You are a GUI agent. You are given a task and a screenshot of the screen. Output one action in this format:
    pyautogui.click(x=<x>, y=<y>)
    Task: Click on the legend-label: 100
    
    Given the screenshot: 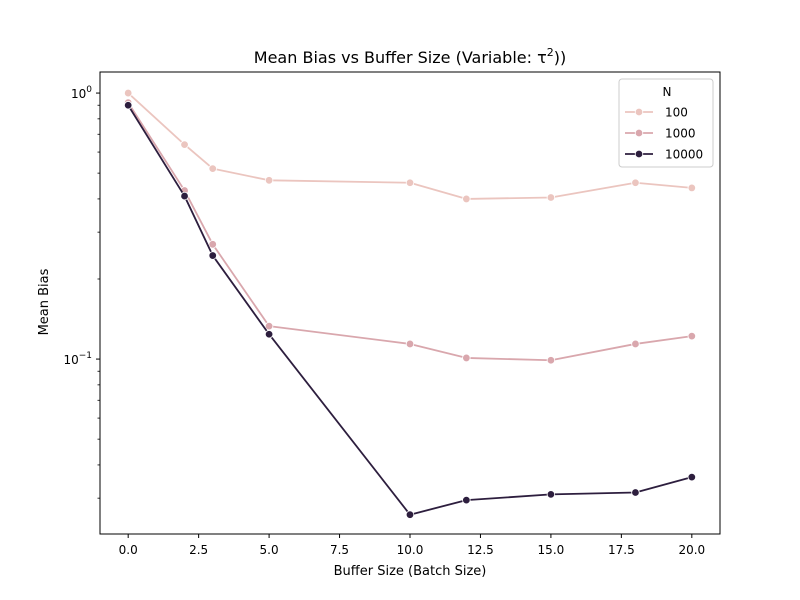 What is the action you would take?
    pyautogui.click(x=676, y=113)
    